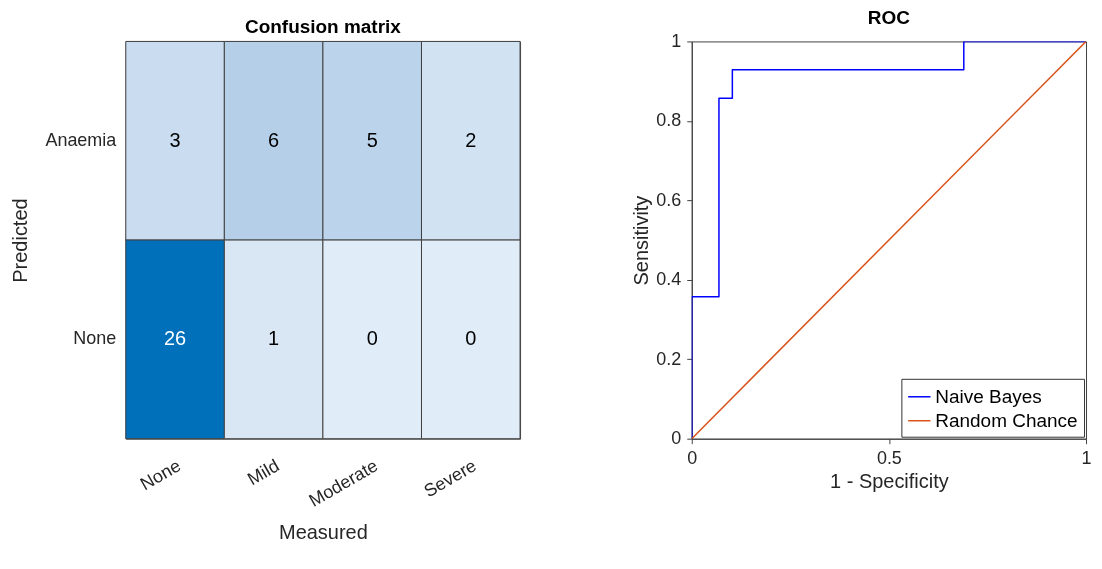  What do you see at coordinates (175, 338) in the screenshot?
I see `data-label: 26` at bounding box center [175, 338].